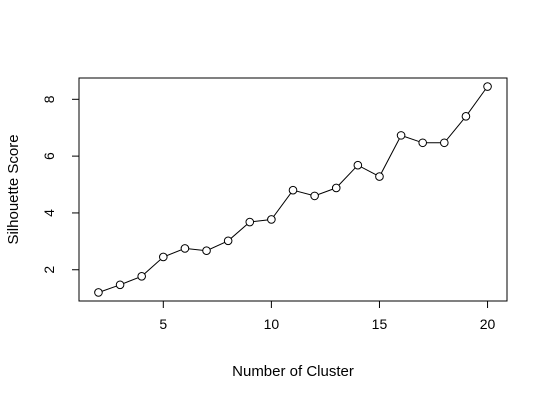 Image resolution: width=548 pixels, height=400 pixels. Describe the element at coordinates (488, 324) in the screenshot. I see `x-tick-label-20: 20` at that location.